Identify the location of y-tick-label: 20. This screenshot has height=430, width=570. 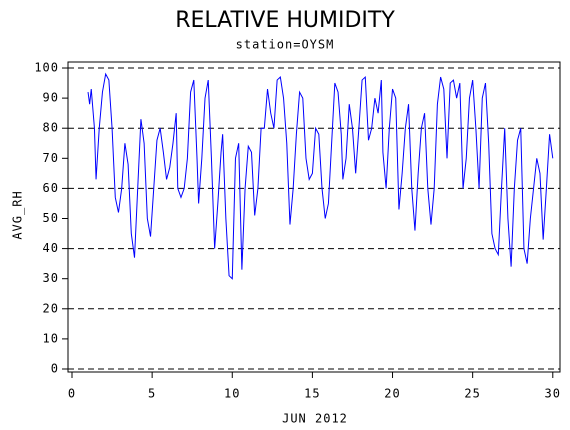
(51, 308).